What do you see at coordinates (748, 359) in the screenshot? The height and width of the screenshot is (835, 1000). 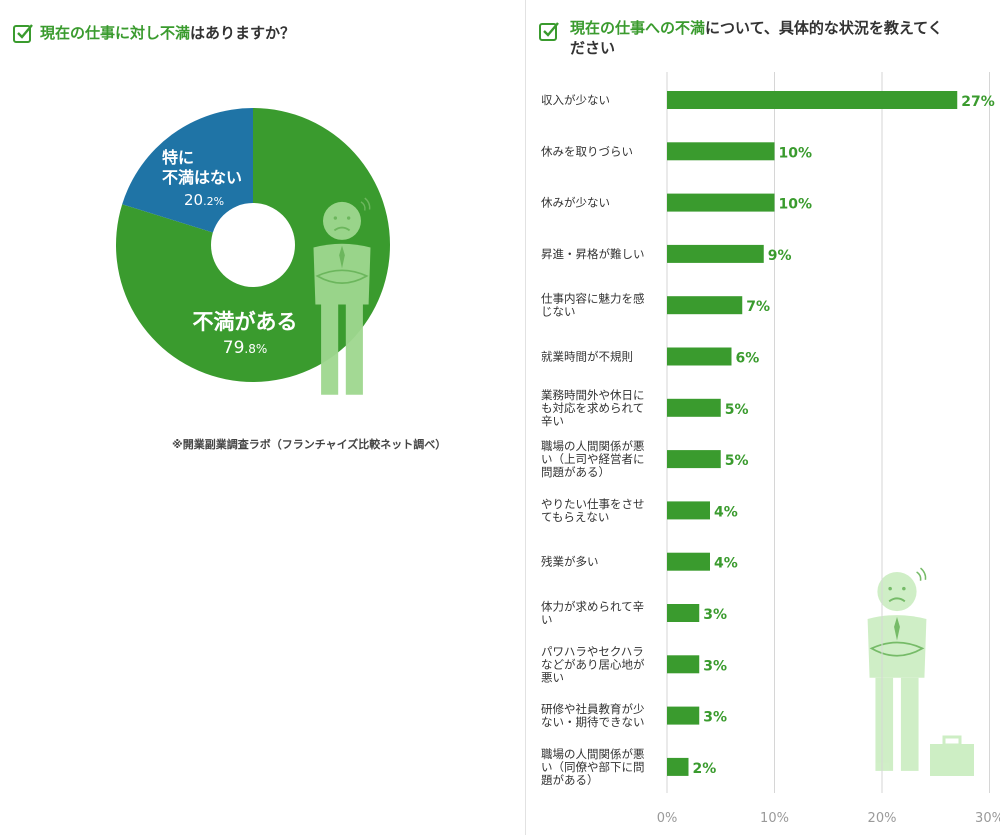 I see `bar-value-label: 6%` at bounding box center [748, 359].